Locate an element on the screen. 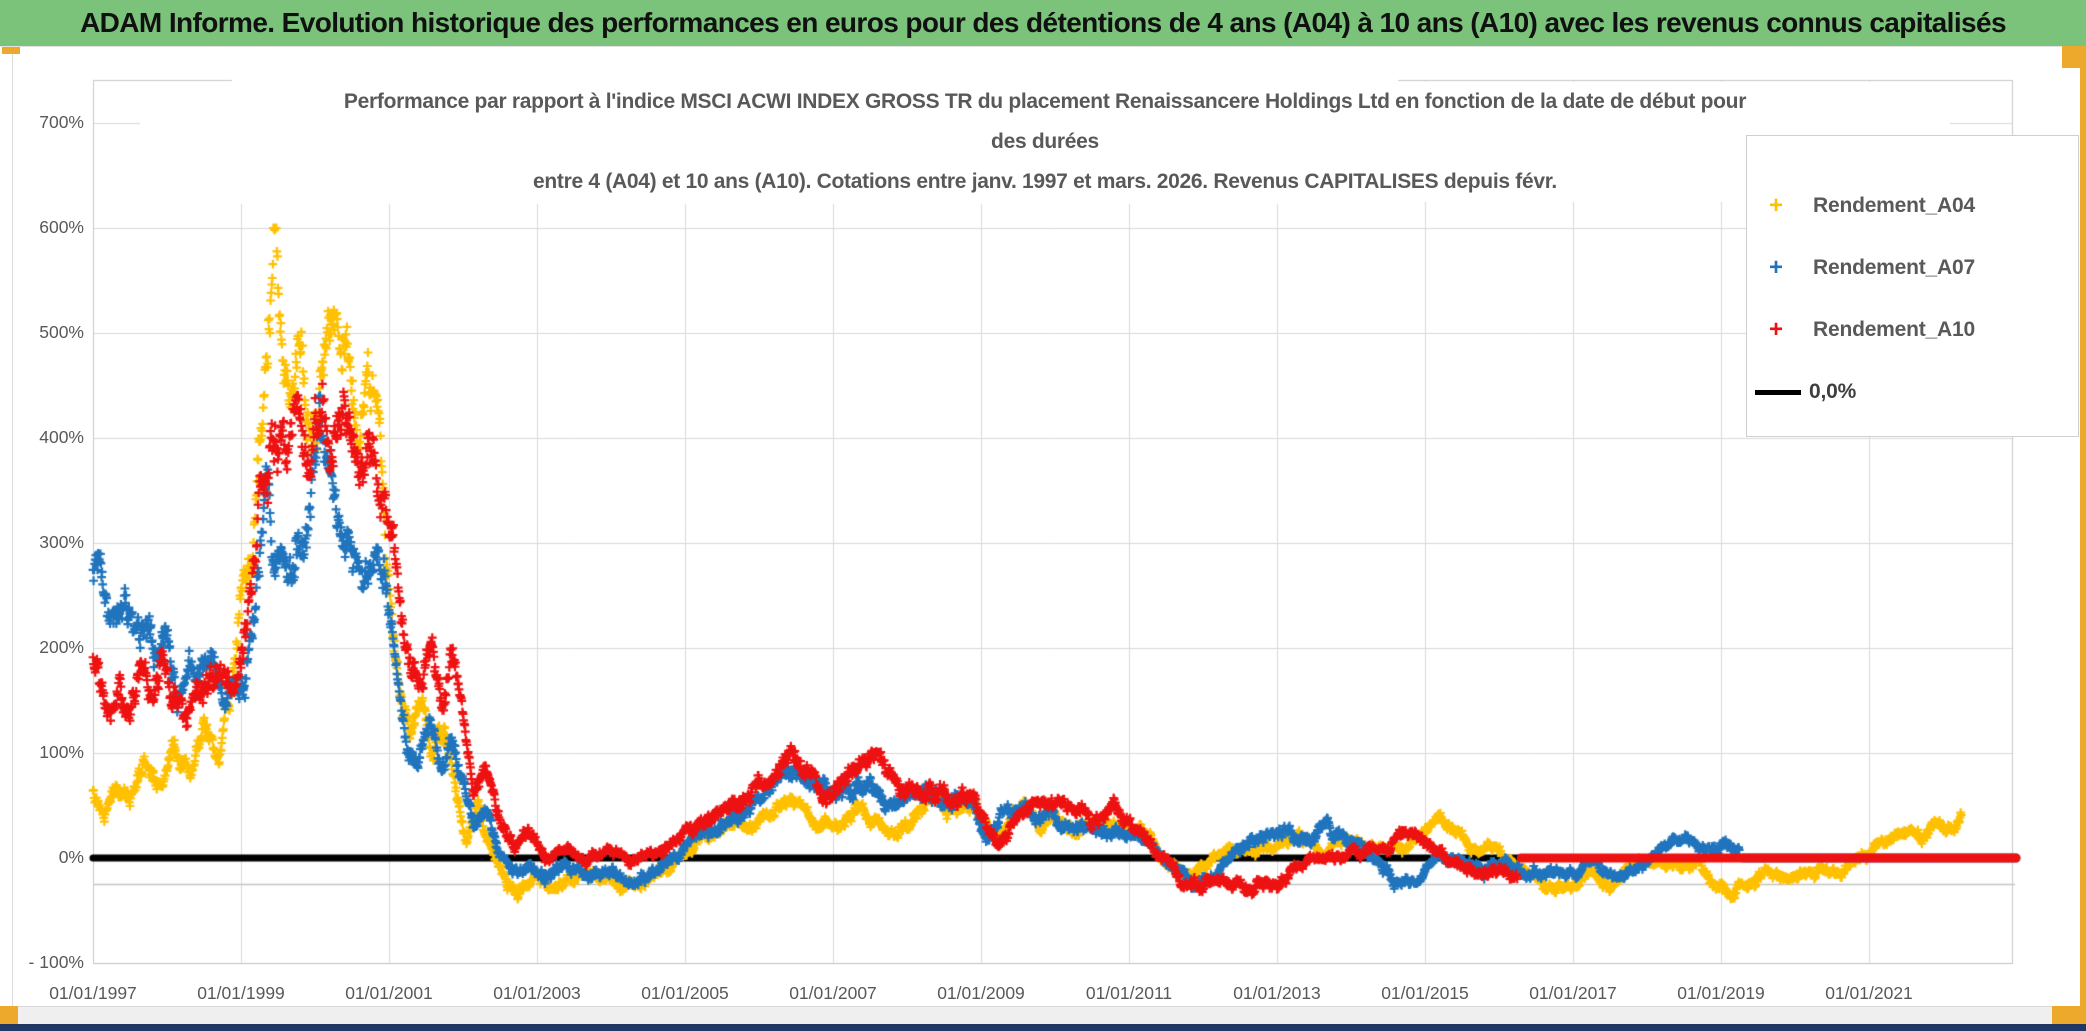 The height and width of the screenshot is (1031, 2086). legend-item-Rendement_A04: + Rendement_A04 is located at coordinates (1912, 206).